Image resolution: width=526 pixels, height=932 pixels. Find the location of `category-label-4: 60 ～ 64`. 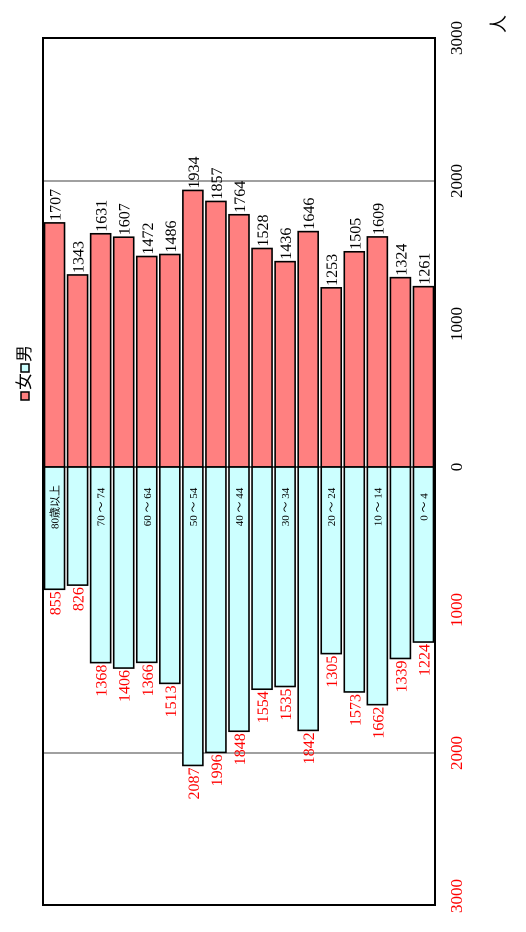

category-label-4: 60 ～ 64 is located at coordinates (148, 506).